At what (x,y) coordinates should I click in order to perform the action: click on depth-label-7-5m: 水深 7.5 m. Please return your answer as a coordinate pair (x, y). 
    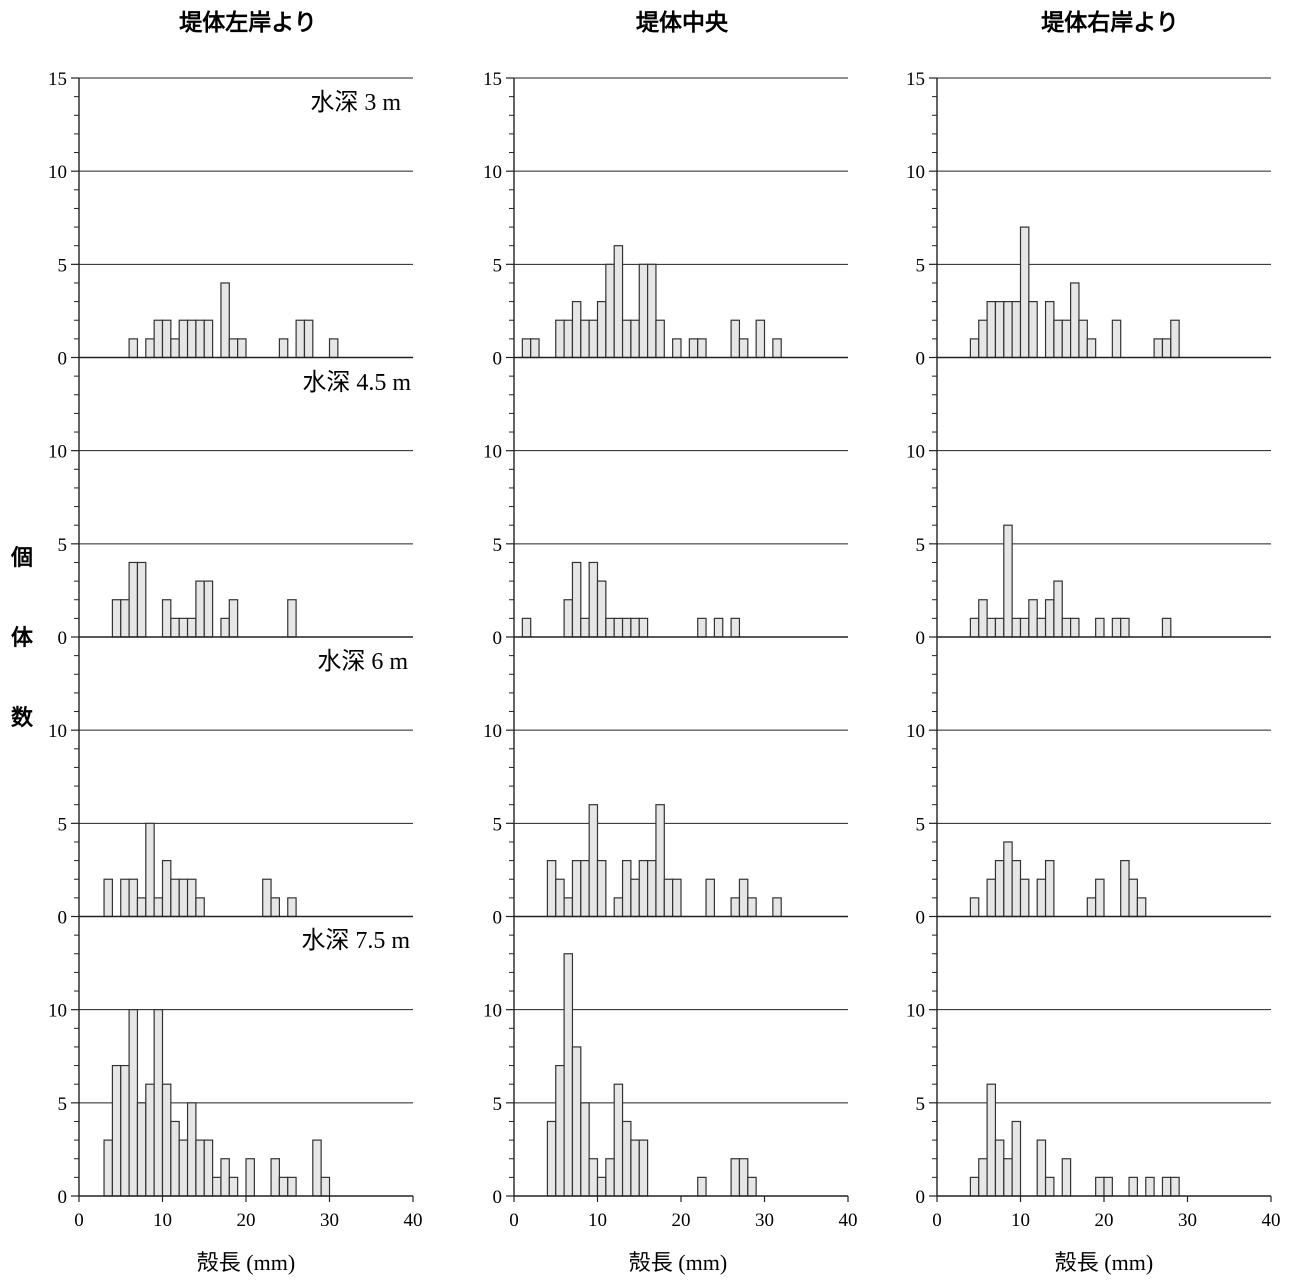
    Looking at the image, I should click on (355, 940).